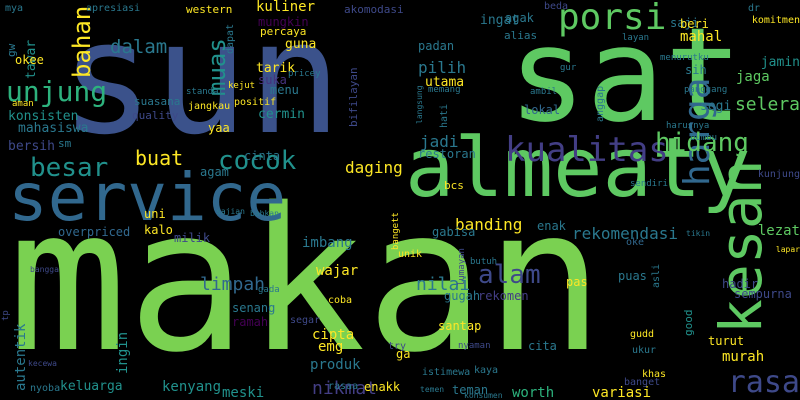  What do you see at coordinates (305, 320) in the screenshot?
I see `word-segar: segar` at bounding box center [305, 320].